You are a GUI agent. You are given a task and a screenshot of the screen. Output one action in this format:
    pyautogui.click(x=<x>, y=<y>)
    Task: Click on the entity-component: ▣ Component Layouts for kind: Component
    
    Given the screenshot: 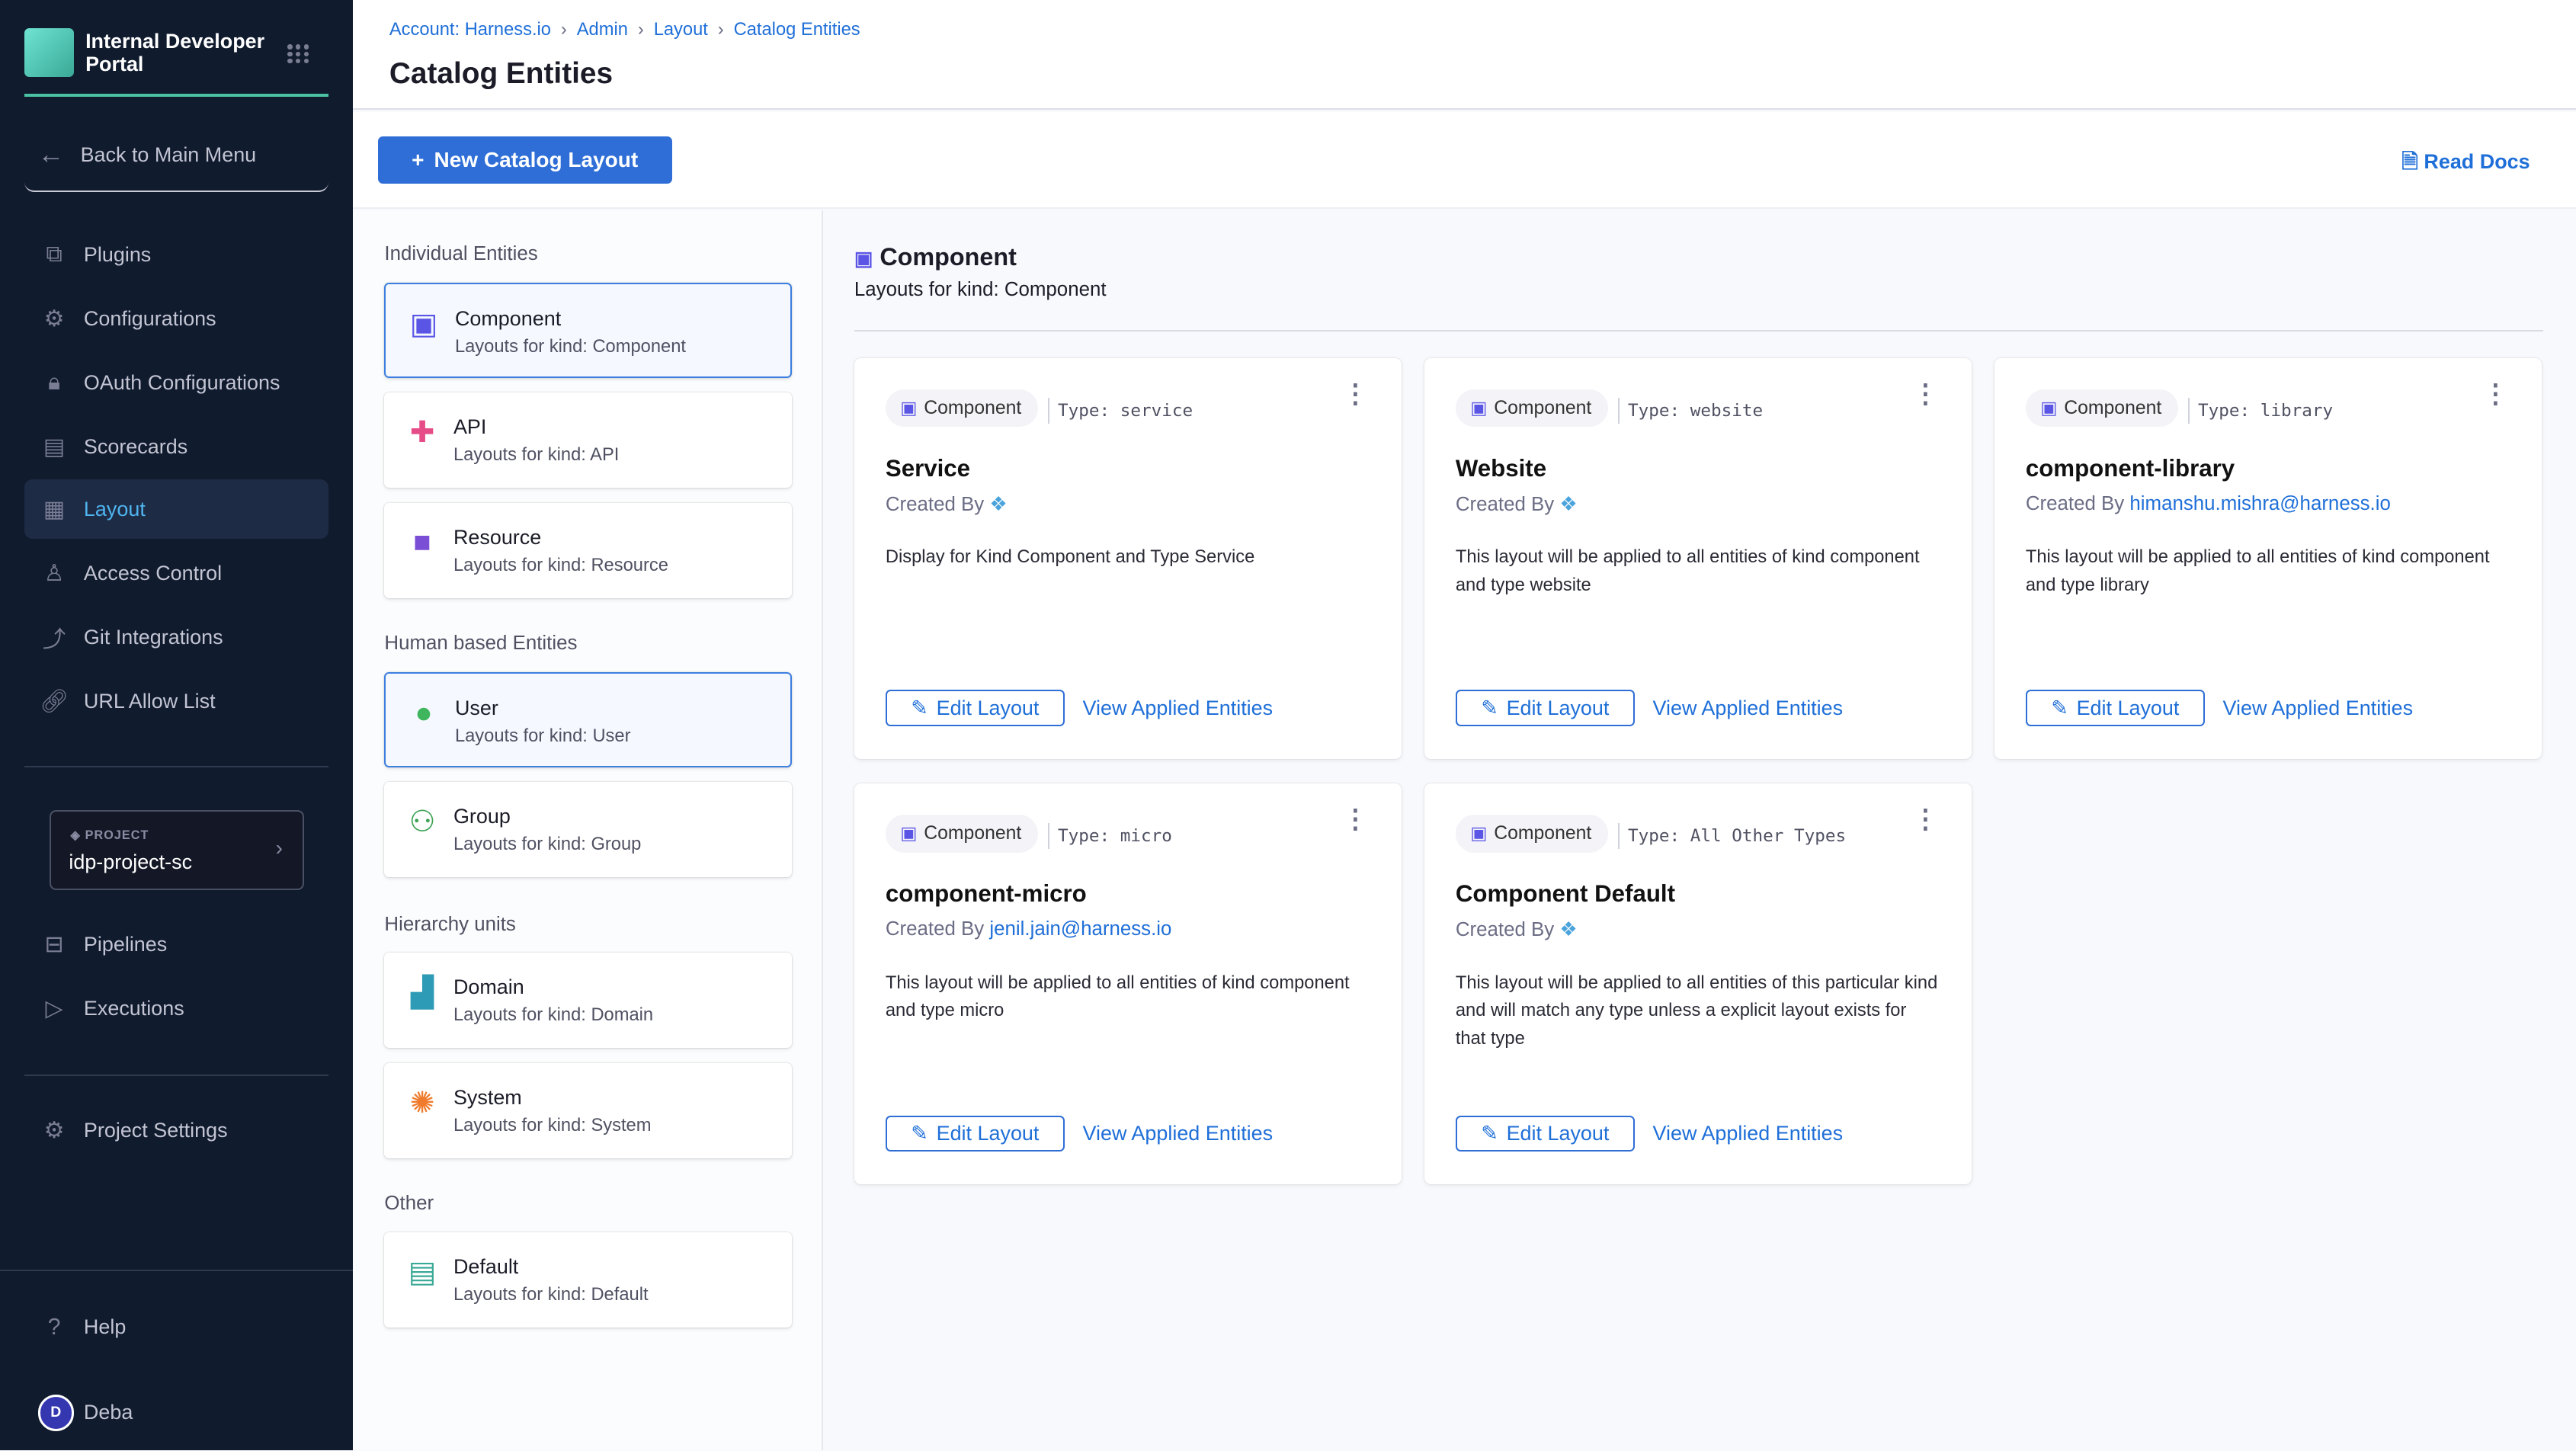 What is the action you would take?
    pyautogui.click(x=588, y=330)
    